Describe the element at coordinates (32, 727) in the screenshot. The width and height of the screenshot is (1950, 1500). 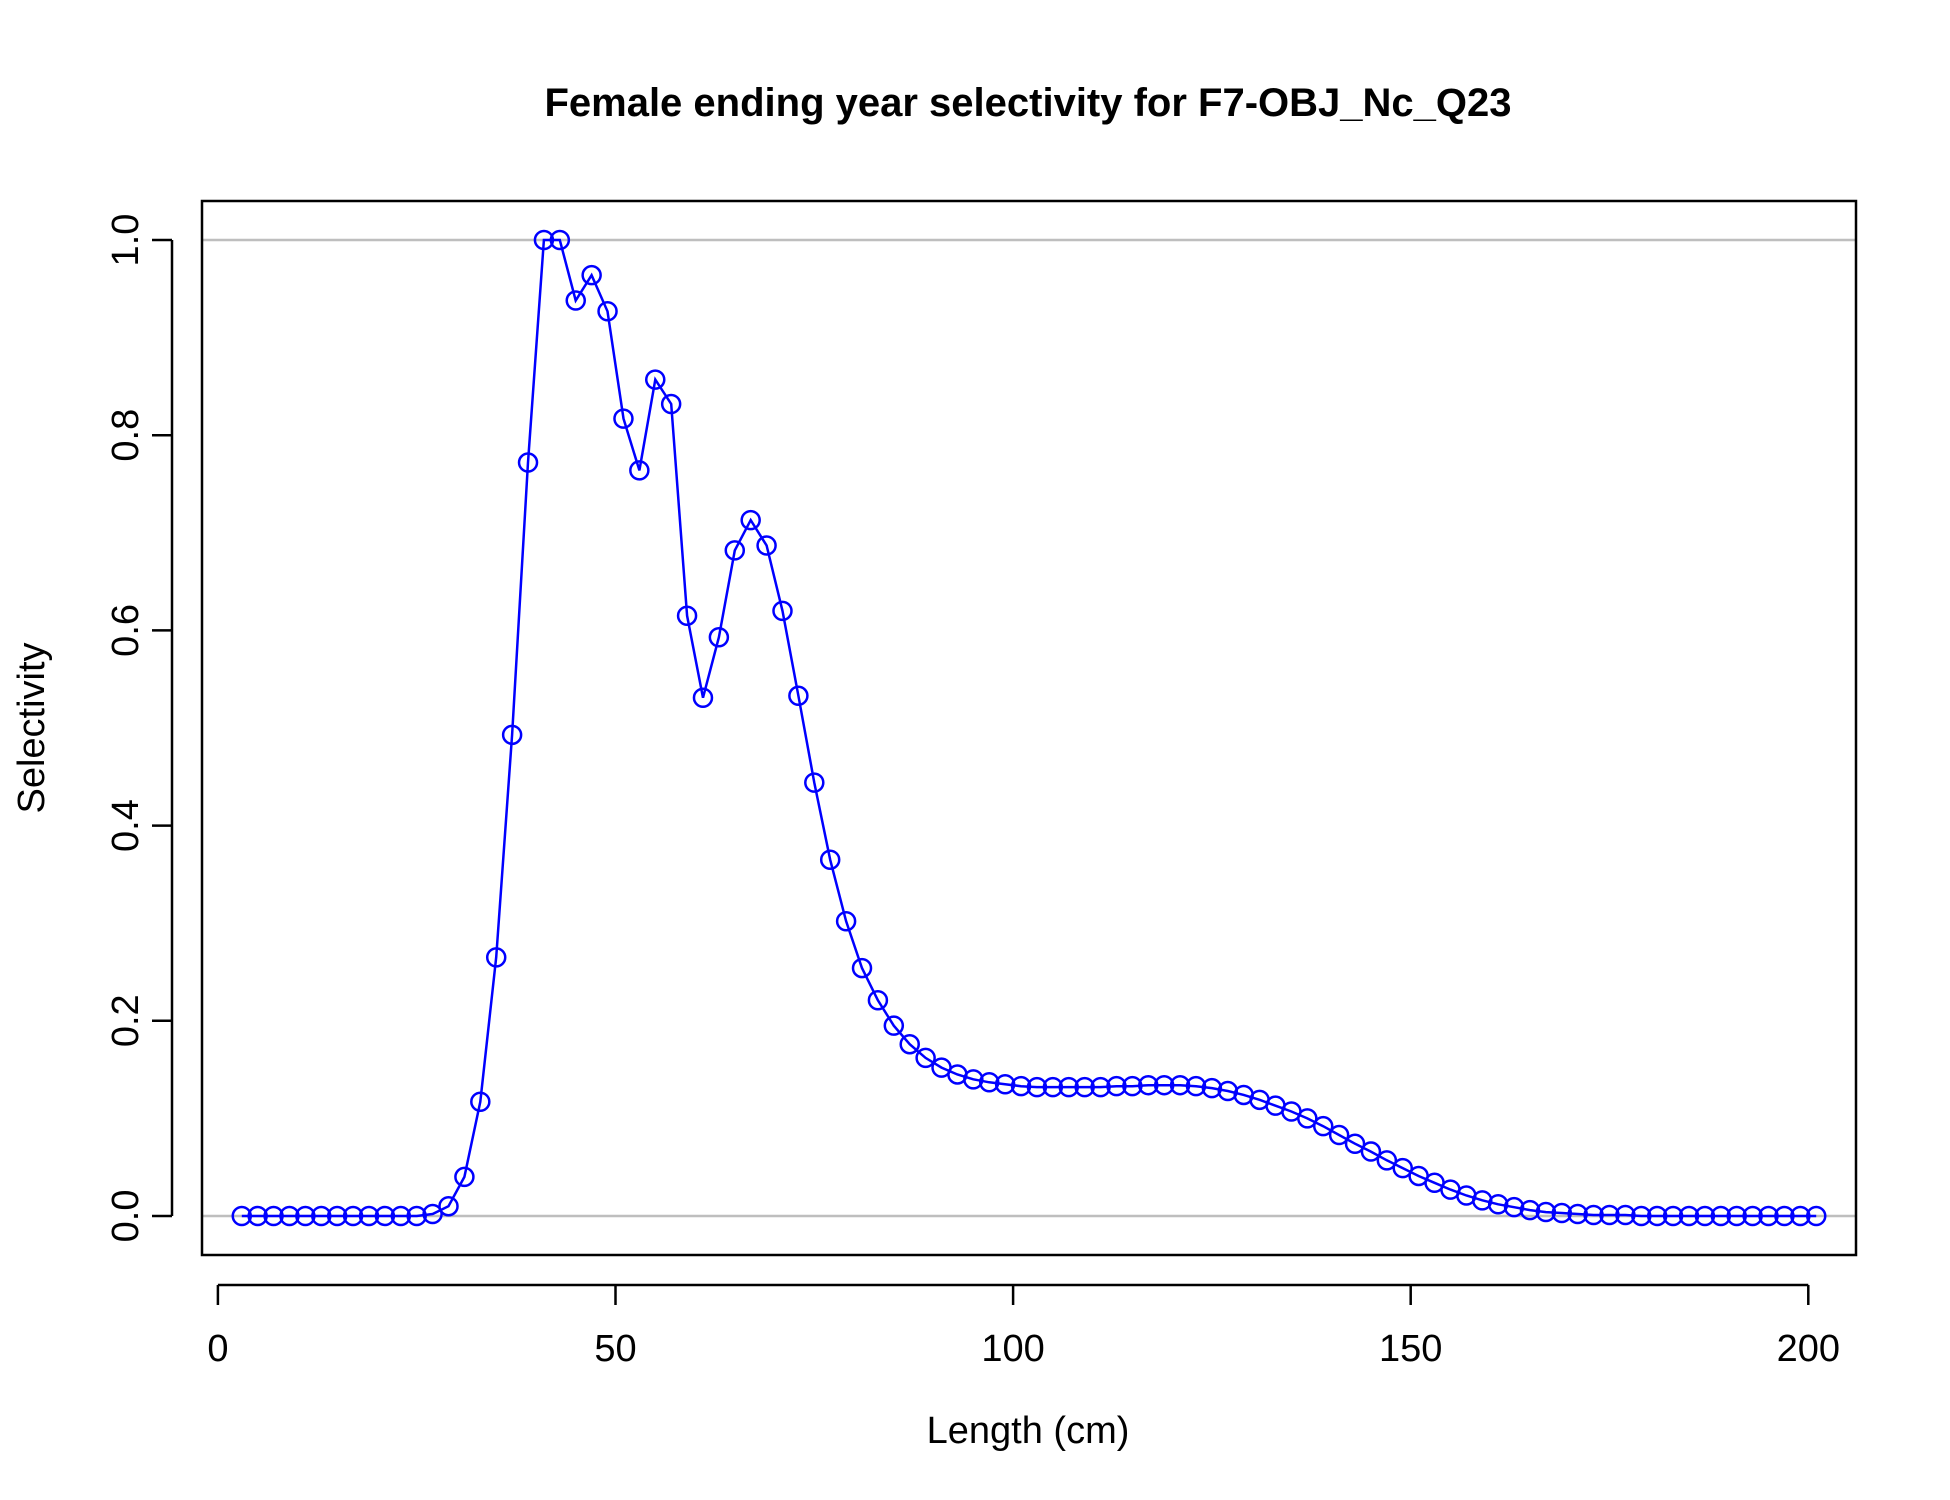
I see `y-axis-label: Selectivity` at that location.